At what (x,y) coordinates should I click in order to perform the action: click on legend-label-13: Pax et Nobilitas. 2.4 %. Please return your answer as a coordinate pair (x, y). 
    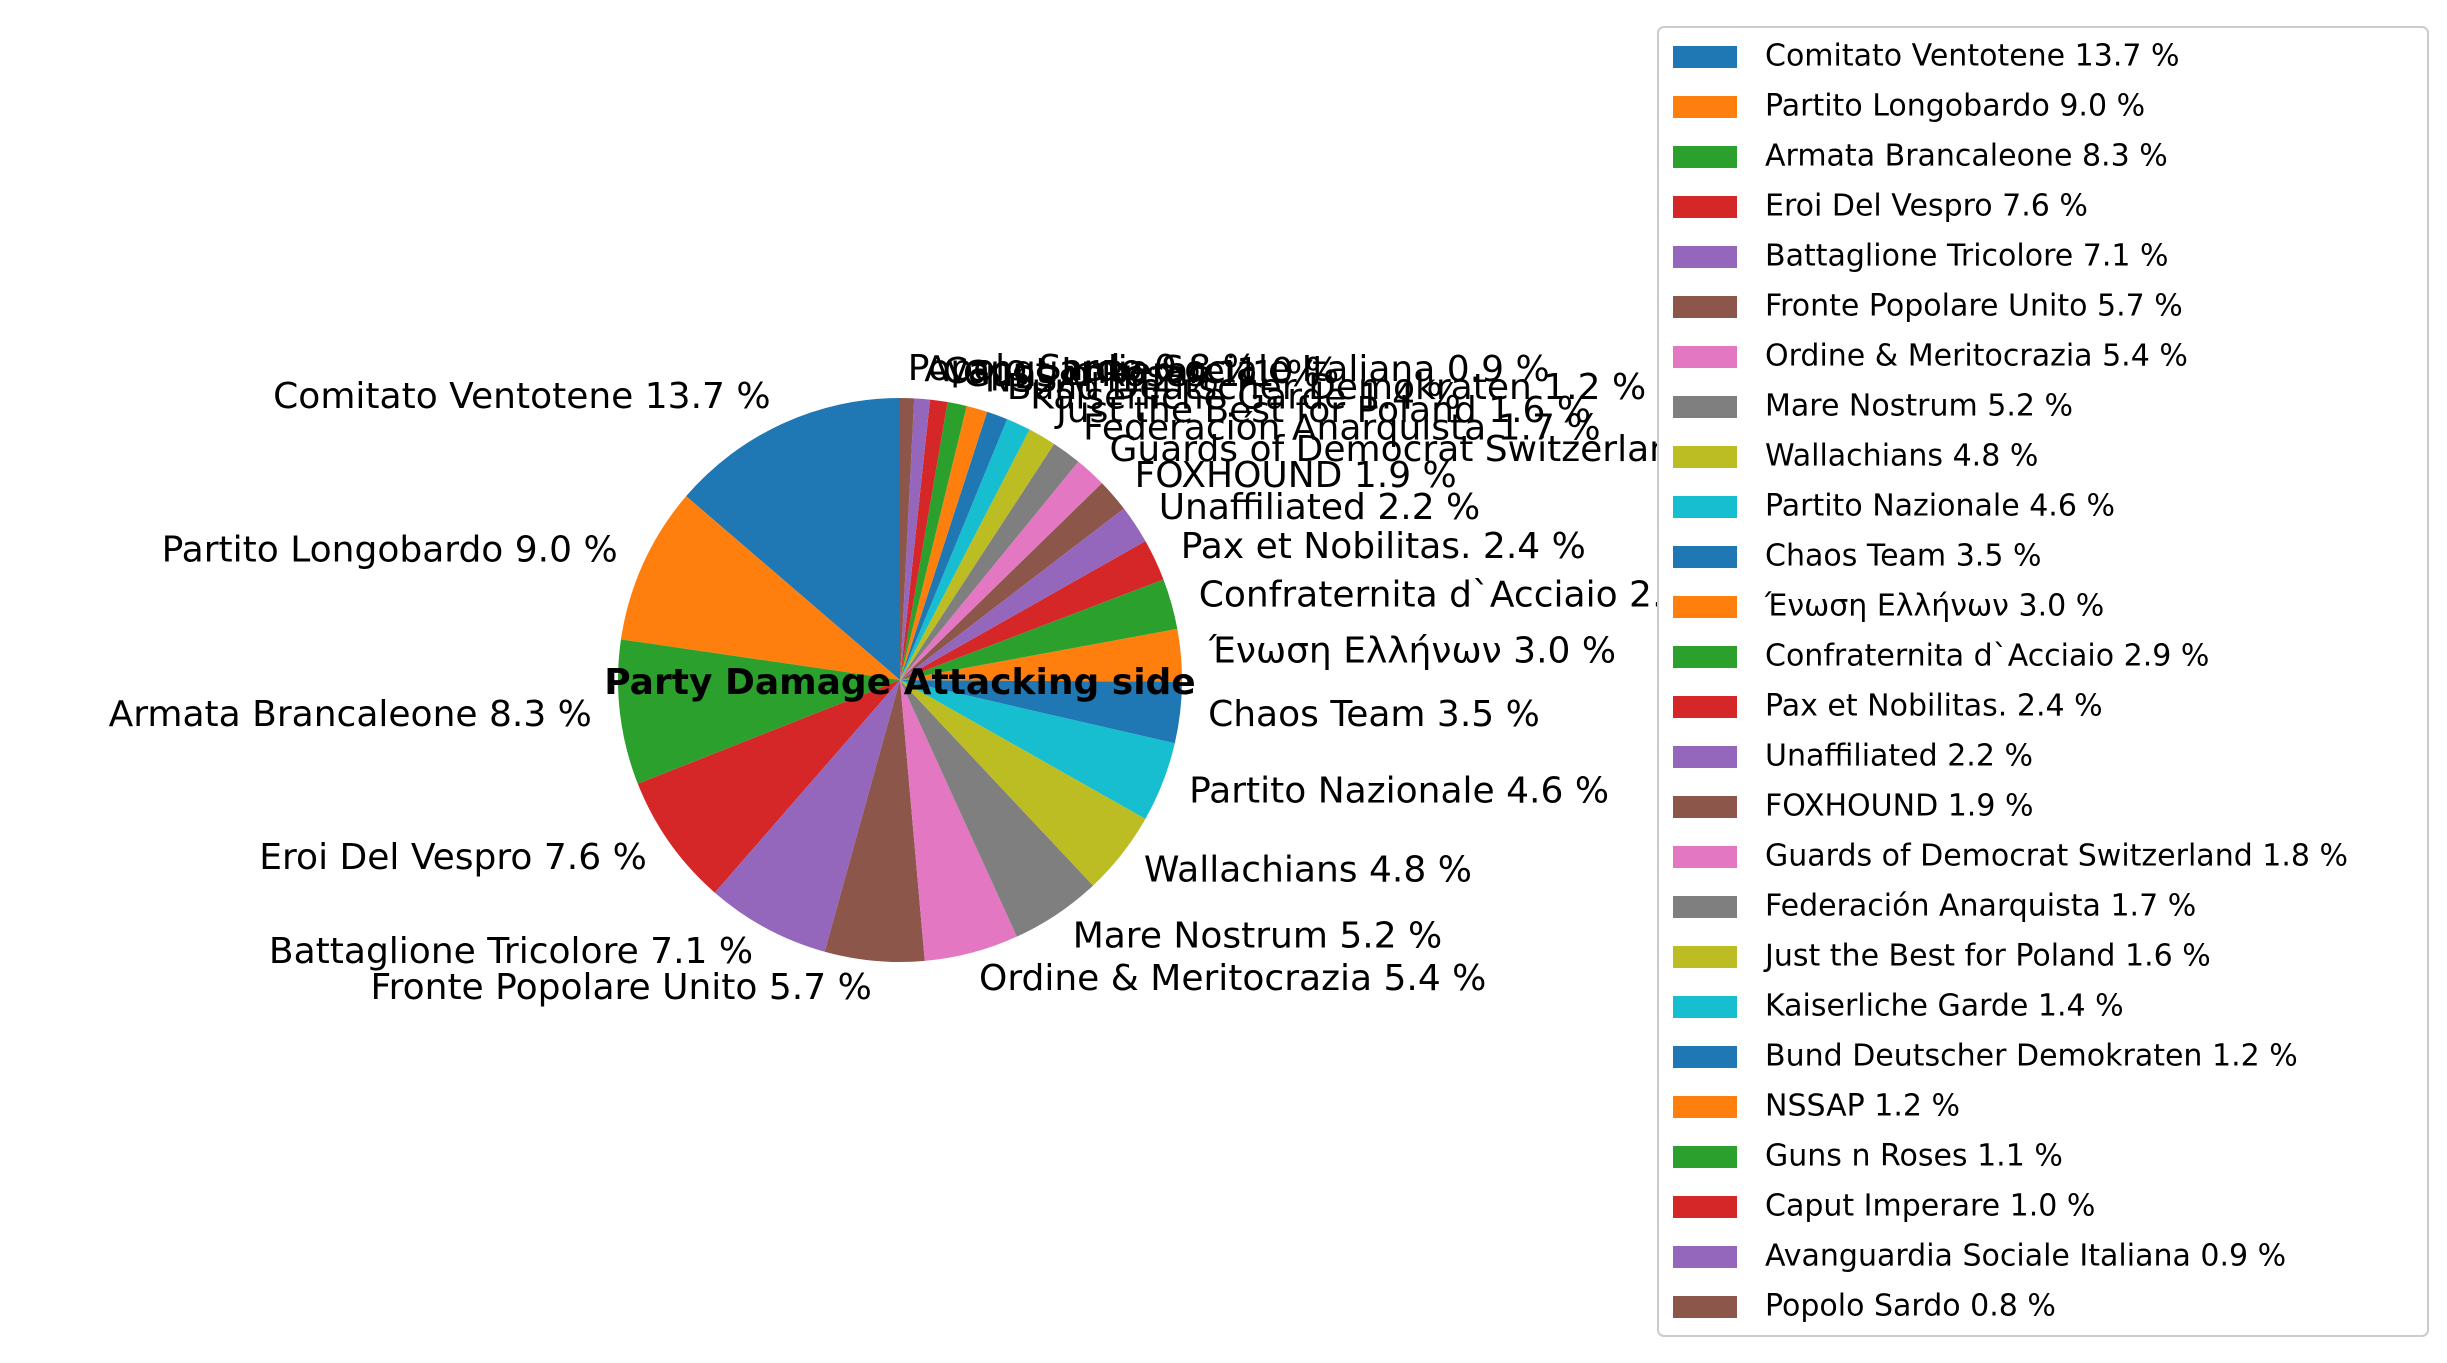
    Looking at the image, I should click on (1934, 706).